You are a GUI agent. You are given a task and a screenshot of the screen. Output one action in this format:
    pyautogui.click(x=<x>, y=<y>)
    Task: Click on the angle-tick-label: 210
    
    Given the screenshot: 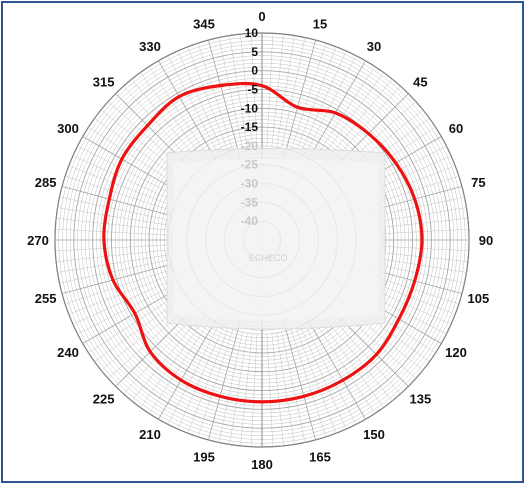 What is the action you would take?
    pyautogui.click(x=150, y=434)
    